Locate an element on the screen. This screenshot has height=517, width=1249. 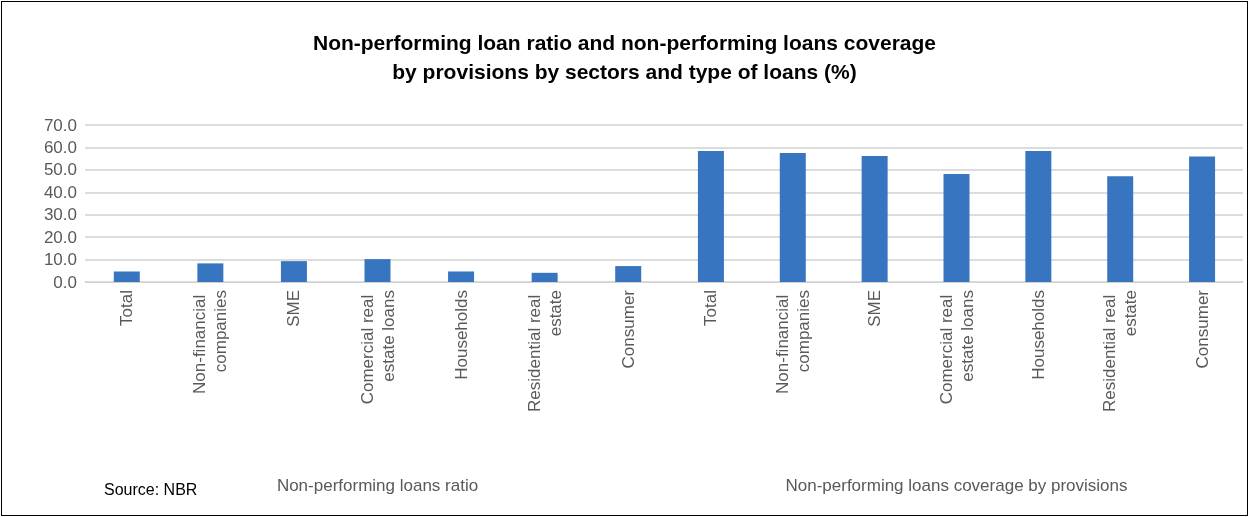
x-axis-title: Non-performing loans ratio is located at coordinates (377, 485).